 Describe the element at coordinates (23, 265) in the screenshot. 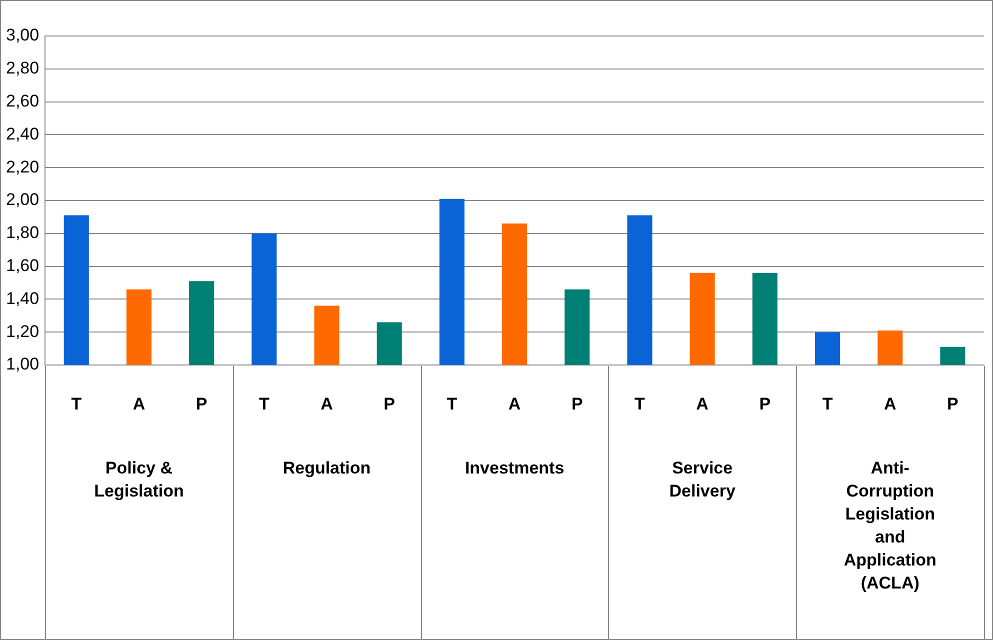

I see `y-tick-label: 1,60` at that location.